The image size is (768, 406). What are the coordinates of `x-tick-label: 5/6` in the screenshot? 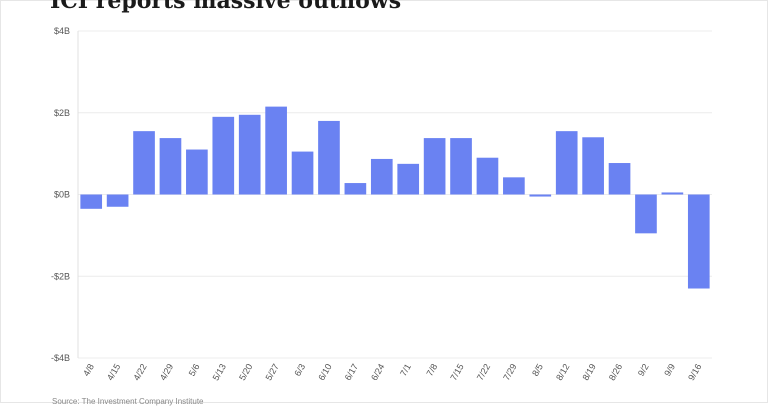 It's located at (194, 370).